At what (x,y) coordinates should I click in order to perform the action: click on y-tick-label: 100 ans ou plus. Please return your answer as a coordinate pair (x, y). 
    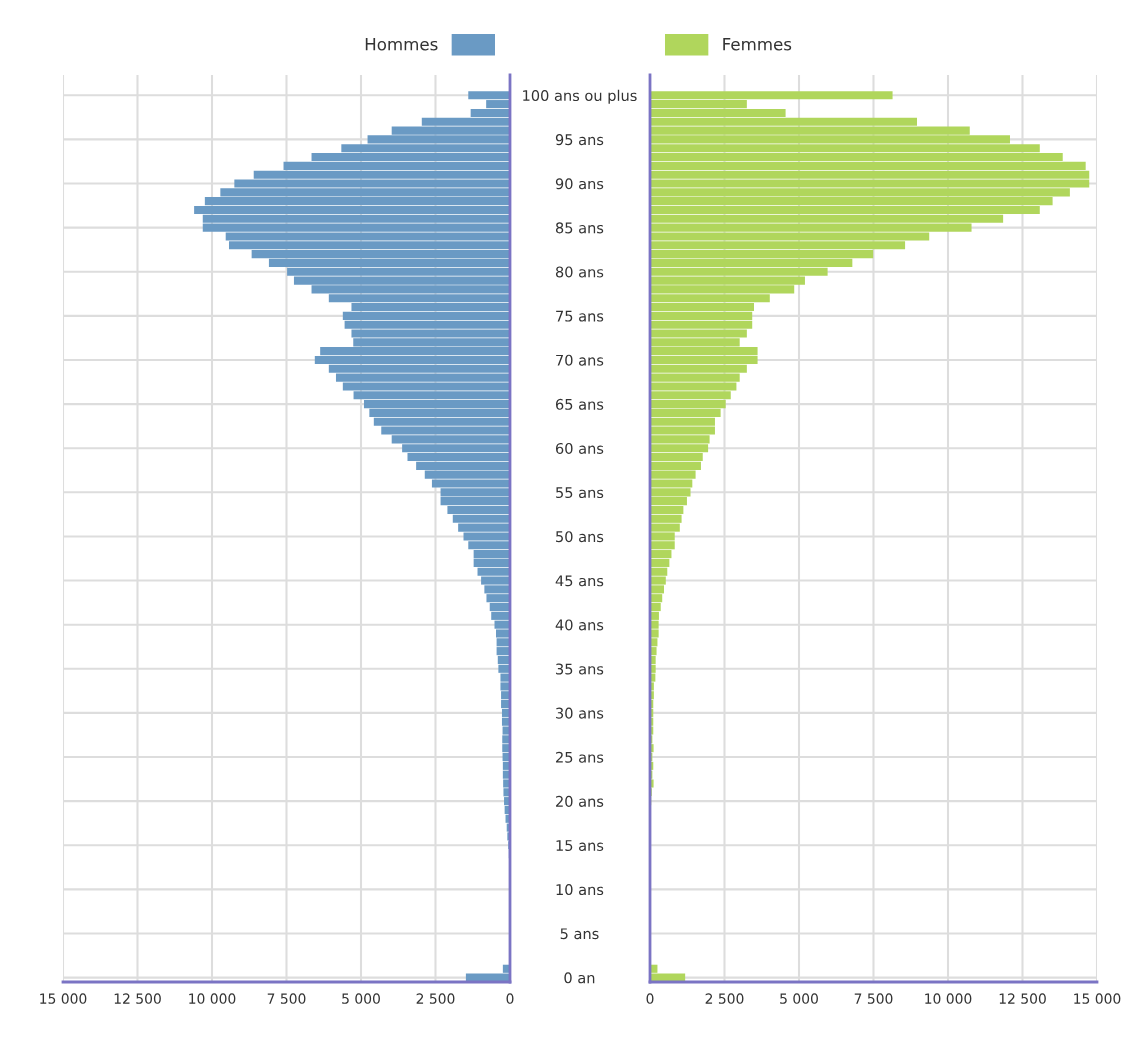
    Looking at the image, I should click on (580, 96).